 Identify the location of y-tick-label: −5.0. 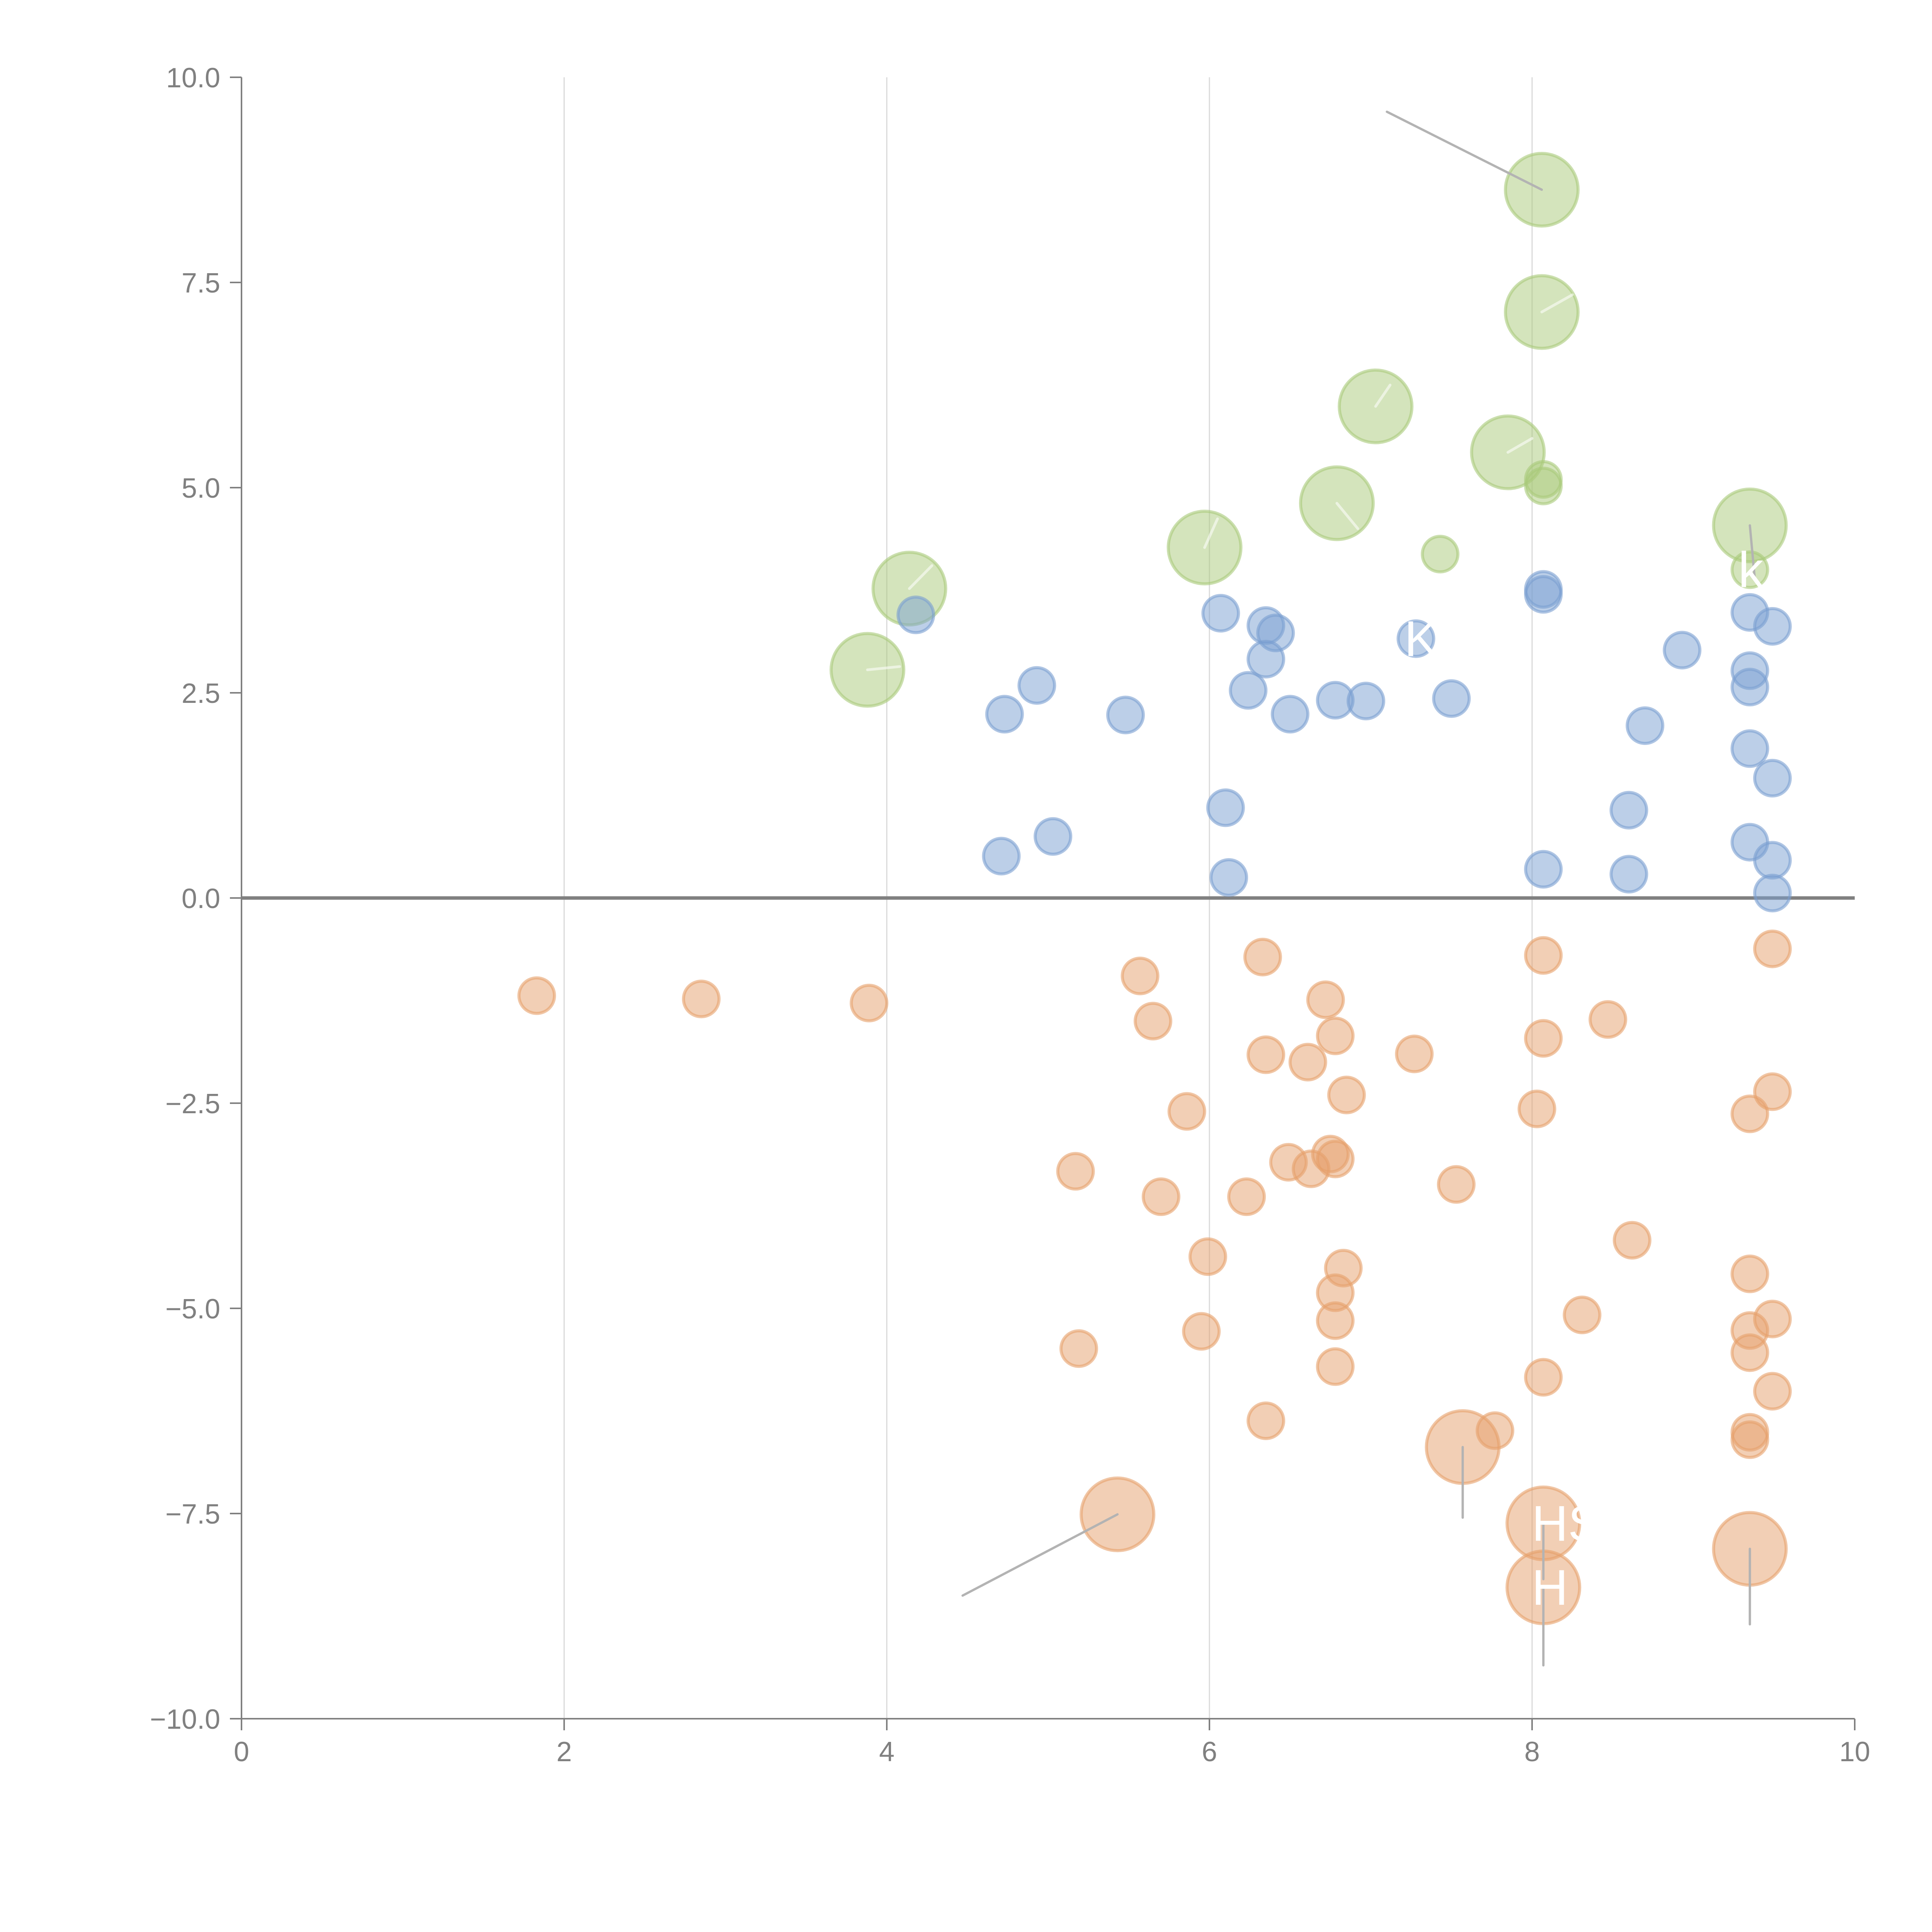
(192, 1310).